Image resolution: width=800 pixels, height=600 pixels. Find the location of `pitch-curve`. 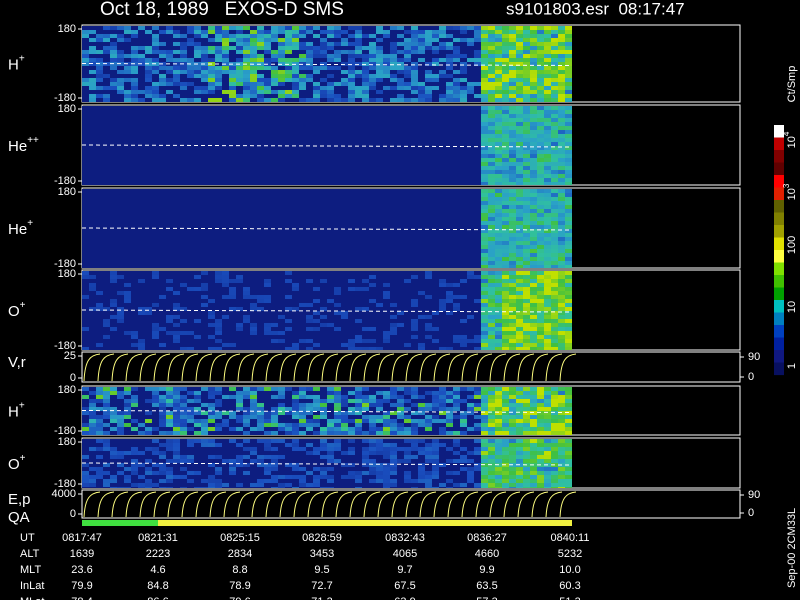

pitch-curve is located at coordinates (358, 504).